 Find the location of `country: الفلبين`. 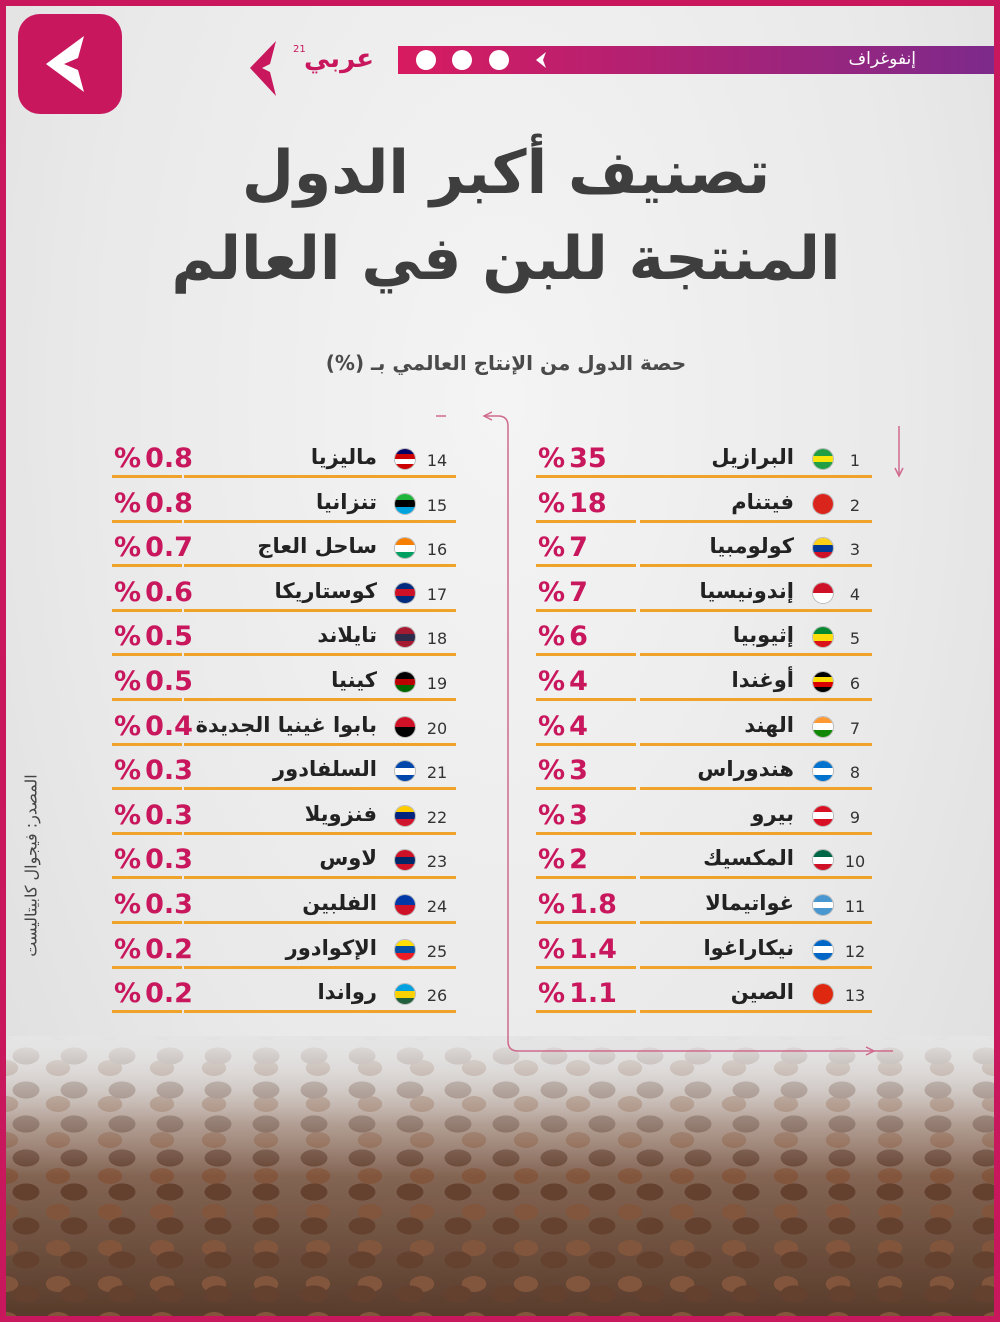

country: الفلبين is located at coordinates (339, 903).